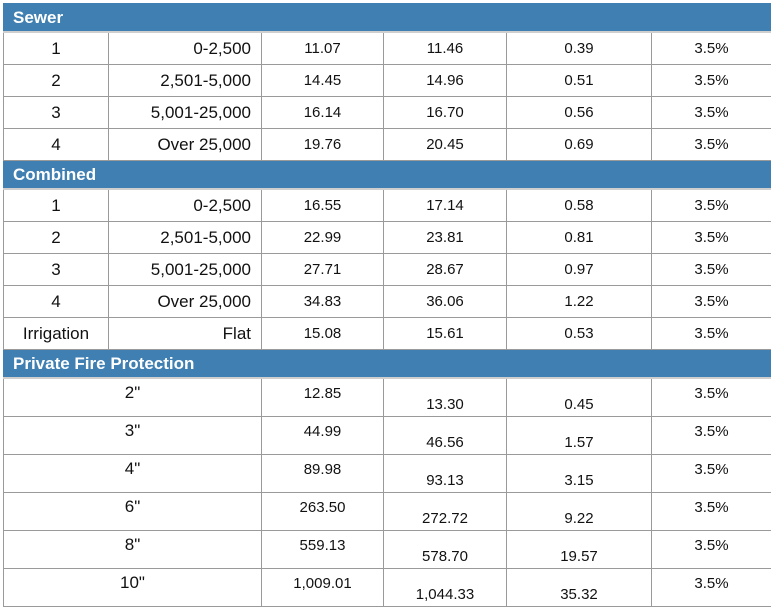 Image resolution: width=771 pixels, height=607 pixels. What do you see at coordinates (445, 588) in the screenshot?
I see `value-cell: 1,044.33` at bounding box center [445, 588].